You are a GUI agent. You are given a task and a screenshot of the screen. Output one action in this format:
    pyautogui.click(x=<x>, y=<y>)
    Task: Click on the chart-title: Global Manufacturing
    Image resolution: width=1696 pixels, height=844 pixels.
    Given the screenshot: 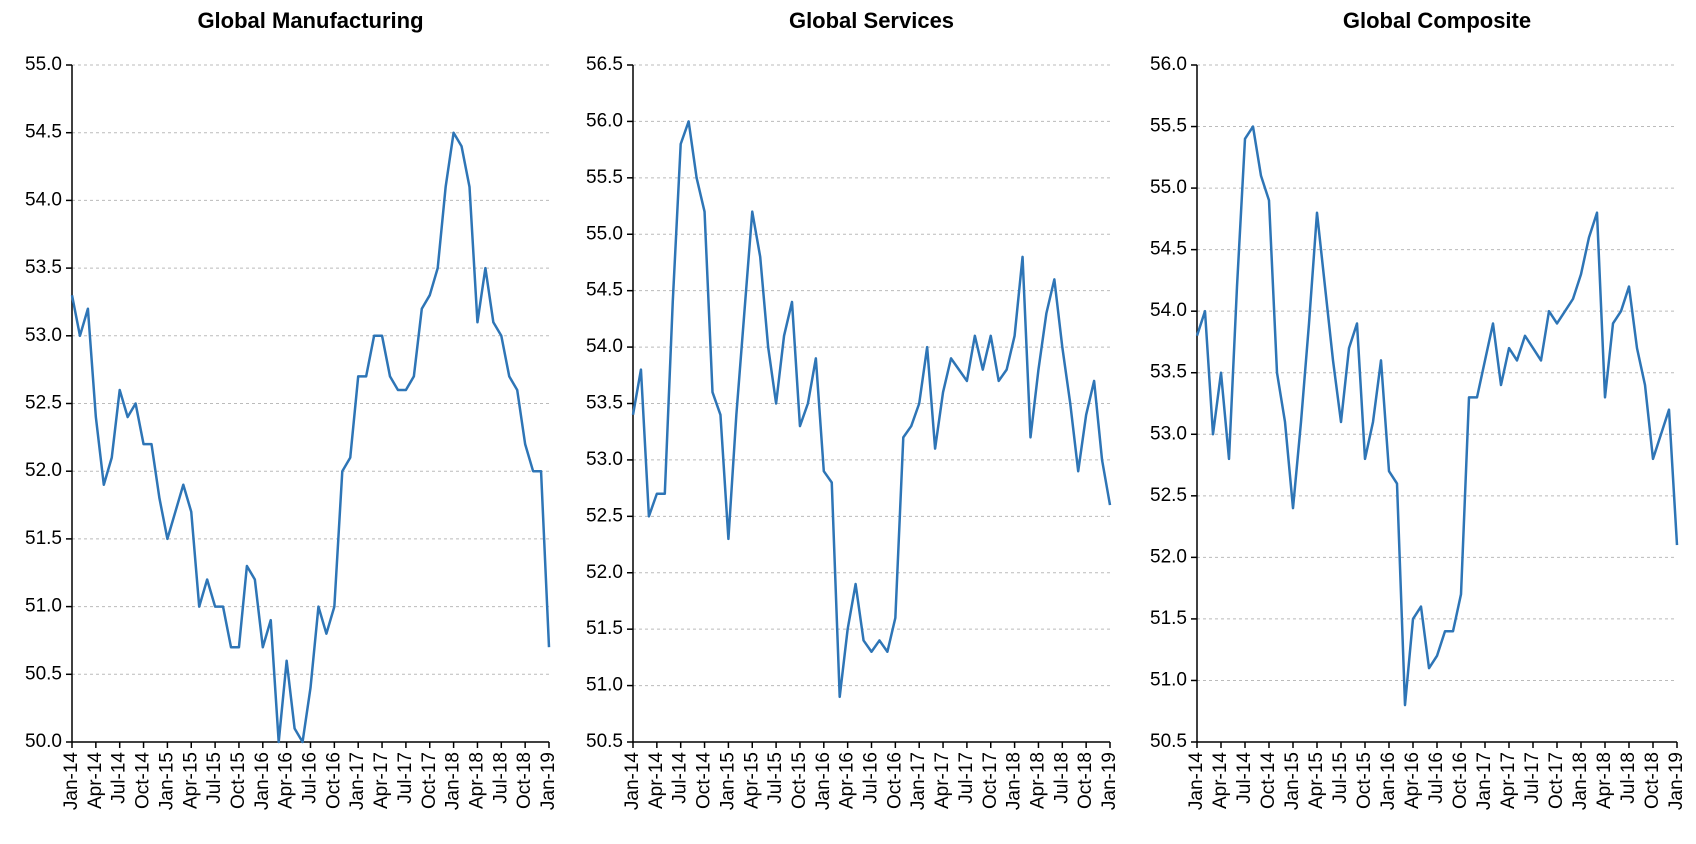 What is the action you would take?
    pyautogui.click(x=310, y=20)
    